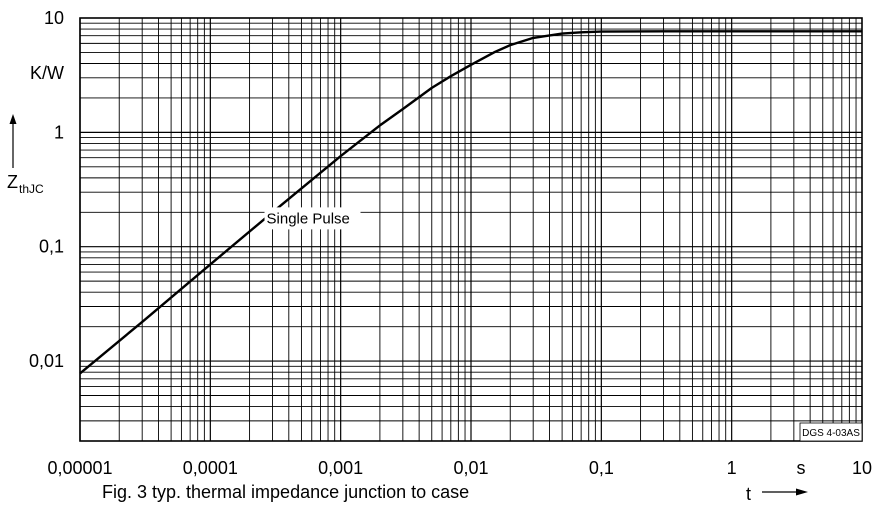  Describe the element at coordinates (79, 468) in the screenshot. I see `x-tick-label: 0,00001` at that location.